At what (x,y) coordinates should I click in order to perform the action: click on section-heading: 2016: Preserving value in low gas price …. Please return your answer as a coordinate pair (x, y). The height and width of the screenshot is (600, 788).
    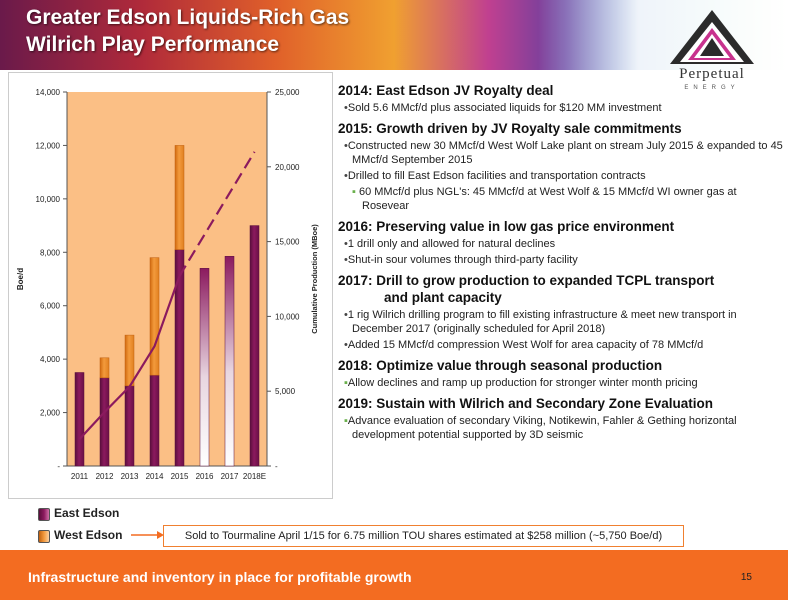
    Looking at the image, I should click on (506, 226).